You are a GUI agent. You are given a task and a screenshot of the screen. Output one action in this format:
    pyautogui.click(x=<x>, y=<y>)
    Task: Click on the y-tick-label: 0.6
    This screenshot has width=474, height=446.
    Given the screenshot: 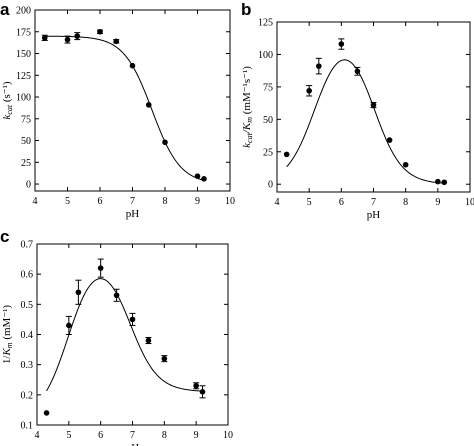 What is the action you would take?
    pyautogui.click(x=27, y=275)
    